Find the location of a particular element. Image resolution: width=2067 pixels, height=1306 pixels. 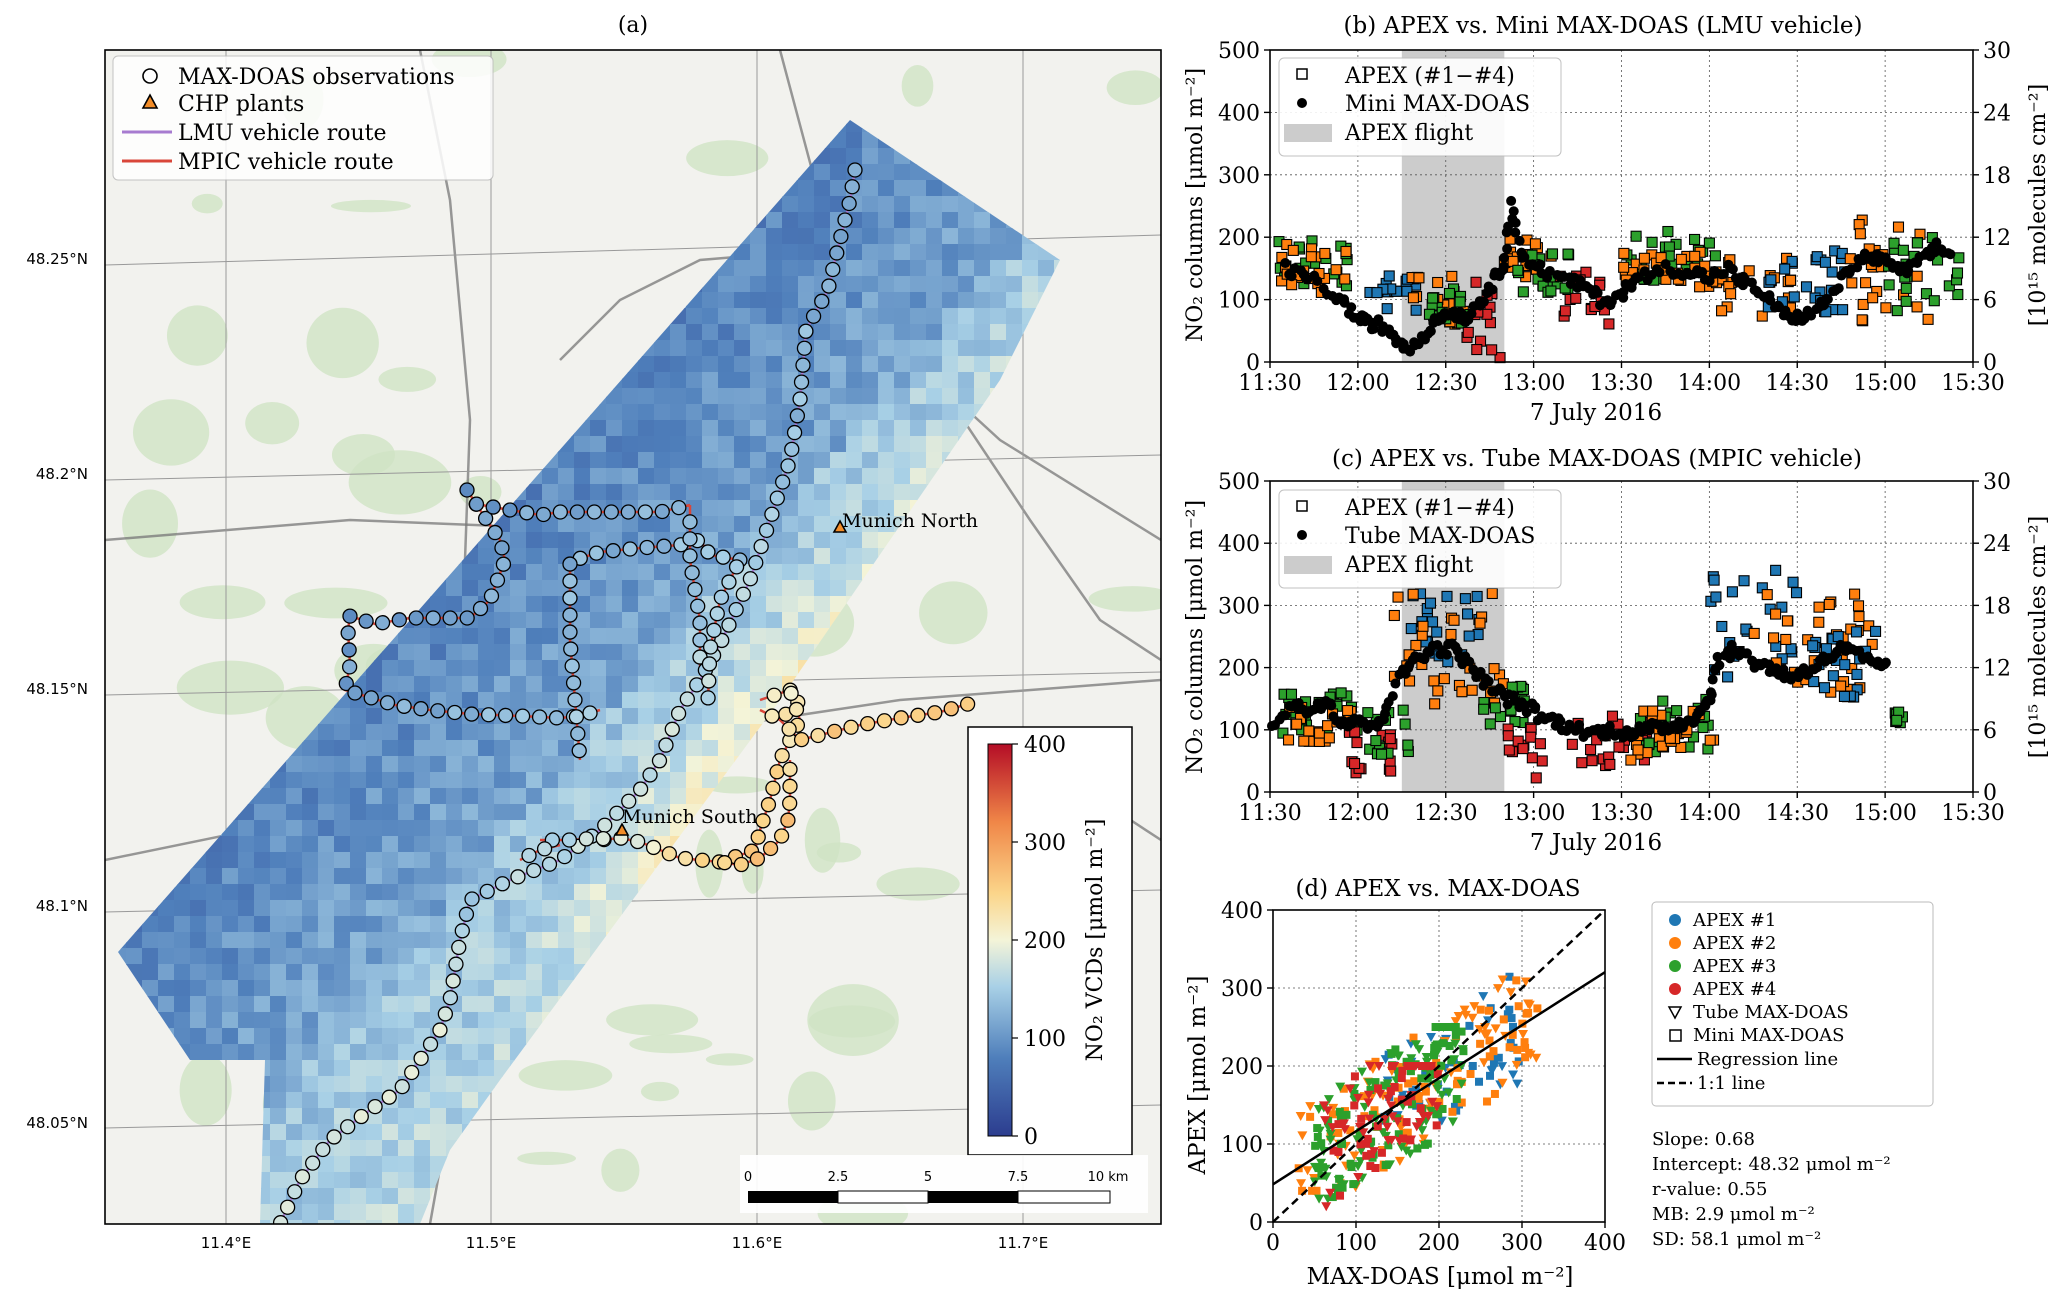

x-tick-label: 14:00 is located at coordinates (1709, 383).